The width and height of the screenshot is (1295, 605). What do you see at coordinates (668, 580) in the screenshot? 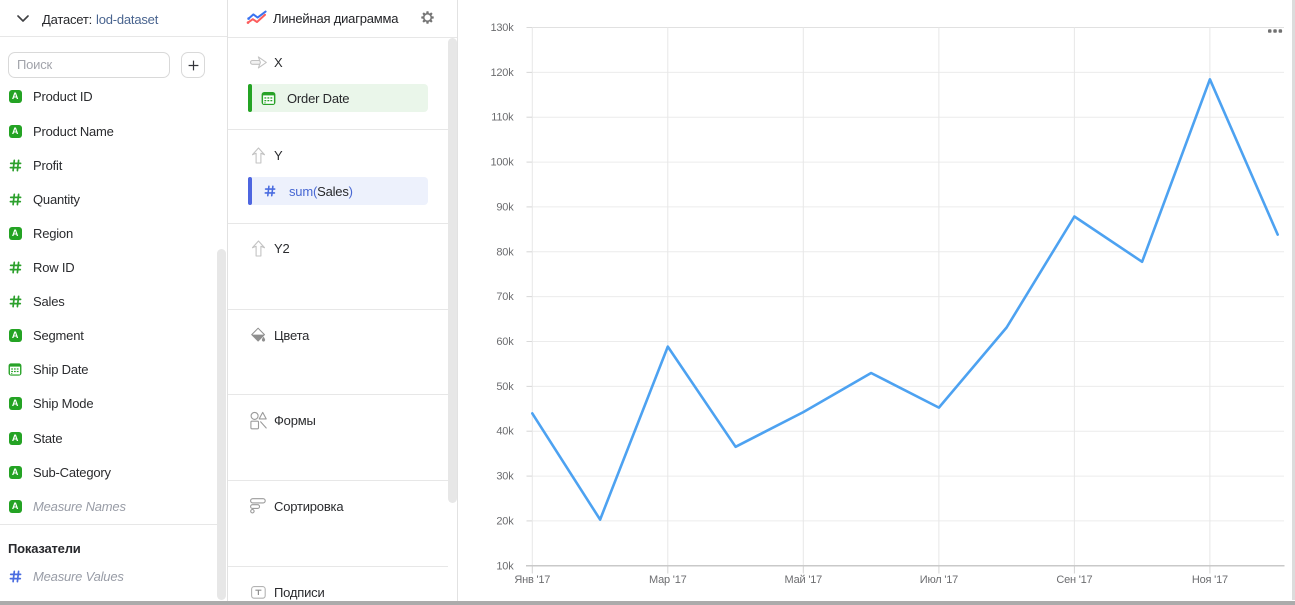
I see `svg-text: Мар '17` at bounding box center [668, 580].